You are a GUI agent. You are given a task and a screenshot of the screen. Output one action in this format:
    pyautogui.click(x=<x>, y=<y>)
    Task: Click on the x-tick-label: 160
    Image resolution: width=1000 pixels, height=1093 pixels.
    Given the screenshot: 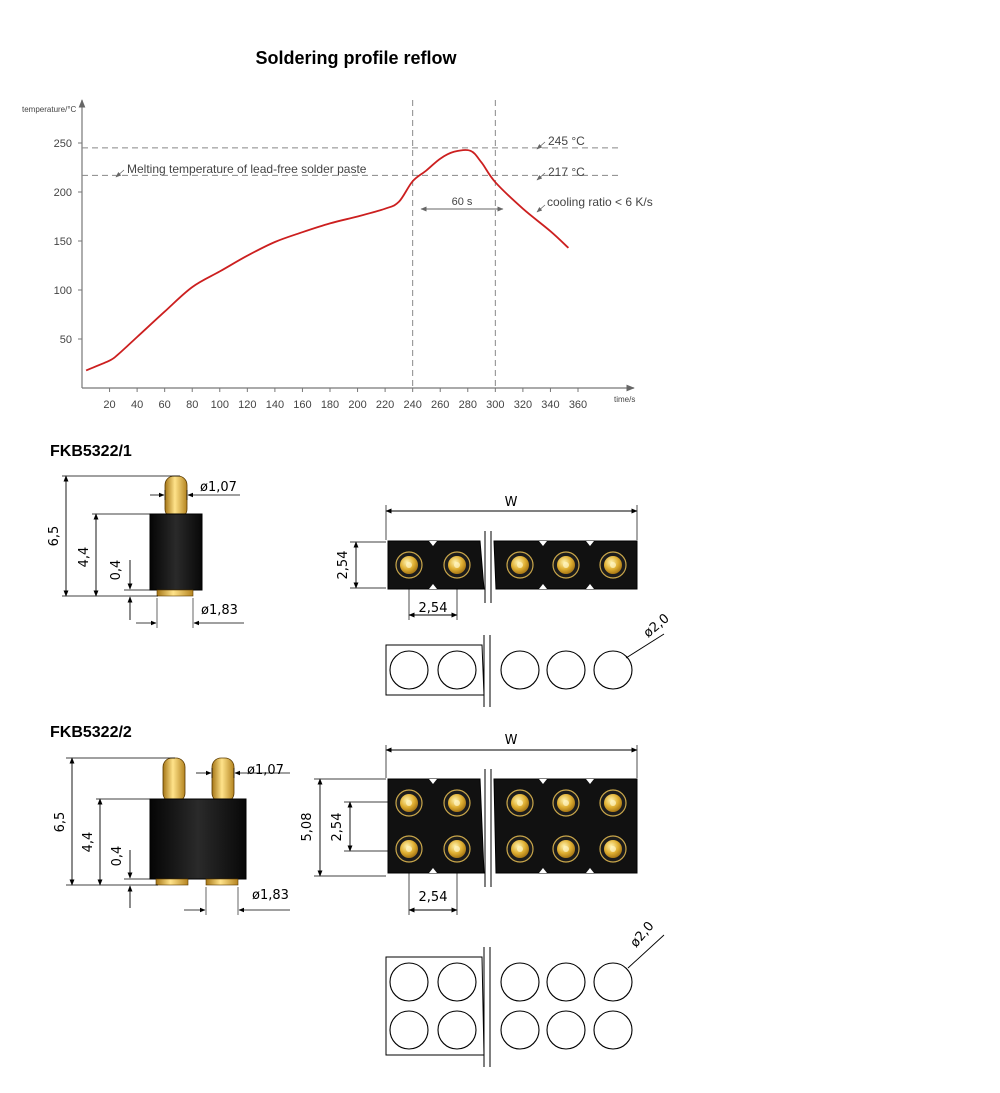 What is the action you would take?
    pyautogui.click(x=302, y=405)
    